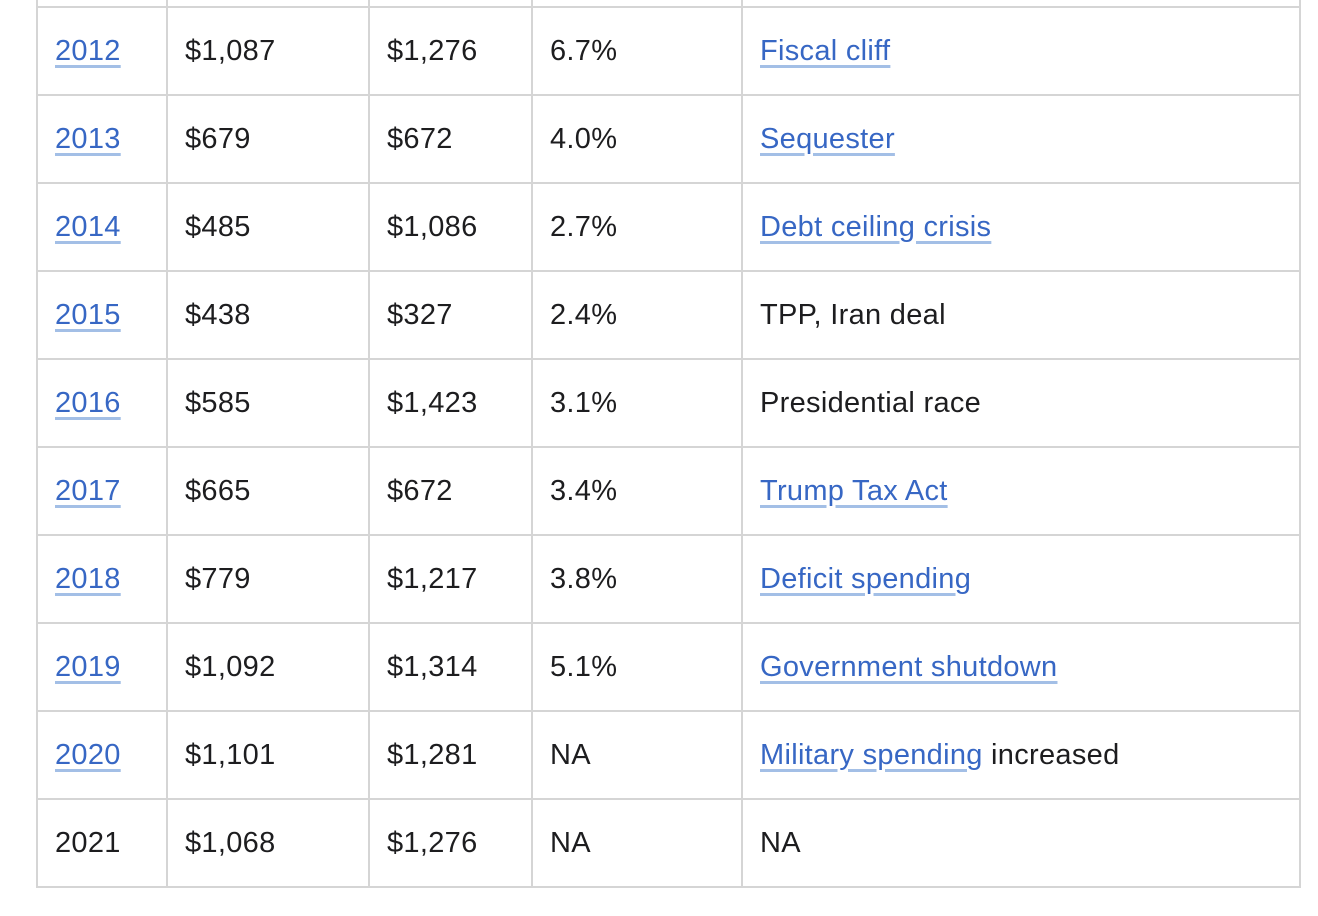  I want to click on year-cell: 2017, so click(102, 491).